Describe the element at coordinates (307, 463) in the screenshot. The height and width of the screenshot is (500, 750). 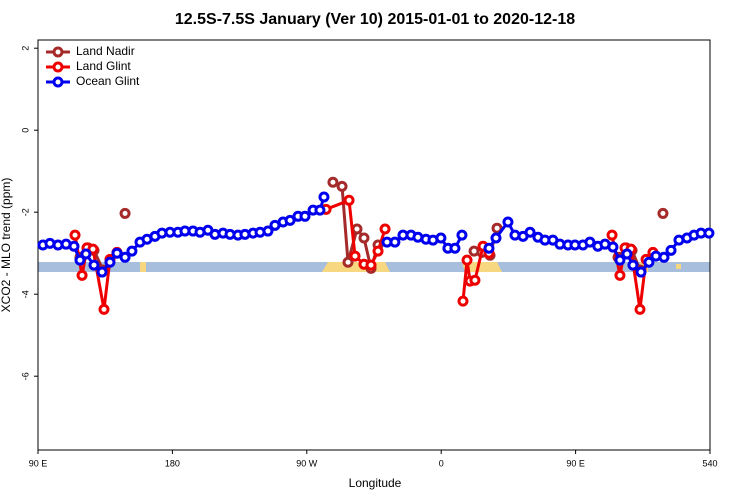
I see `x-tick-label: 90 W` at that location.